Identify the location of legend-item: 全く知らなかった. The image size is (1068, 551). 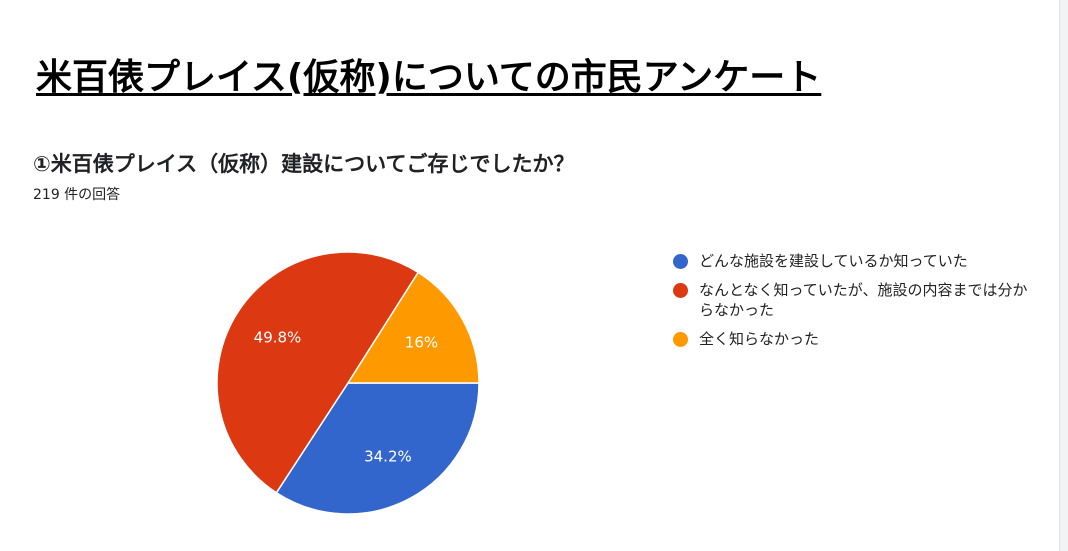
(853, 339).